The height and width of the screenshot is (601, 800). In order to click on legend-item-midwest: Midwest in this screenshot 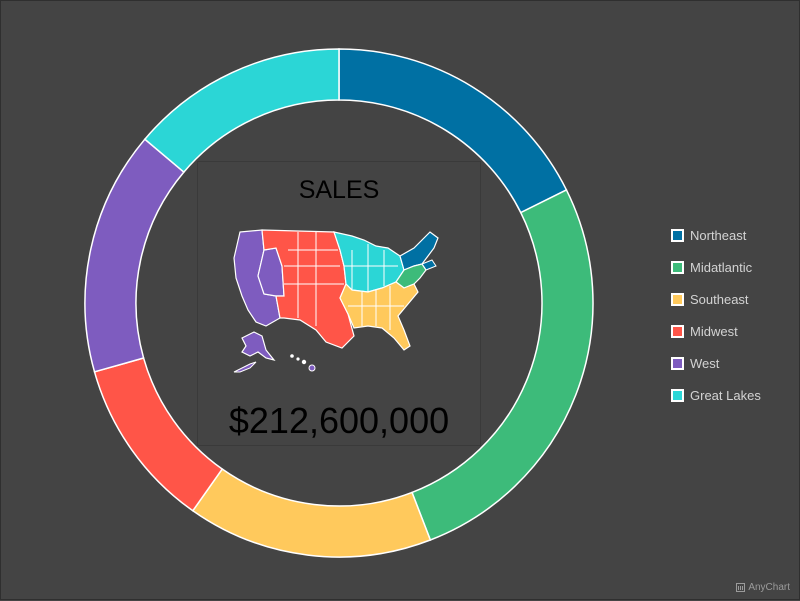, I will do `click(731, 331)`.